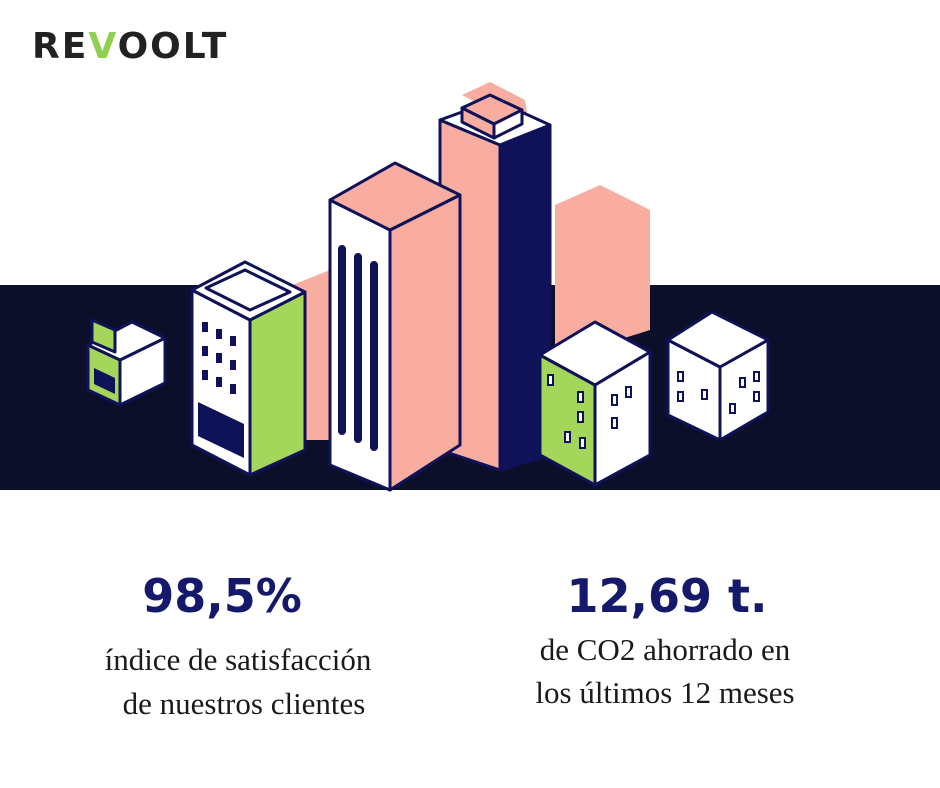  Describe the element at coordinates (130, 46) in the screenshot. I see `logo: REVOOLT` at that location.